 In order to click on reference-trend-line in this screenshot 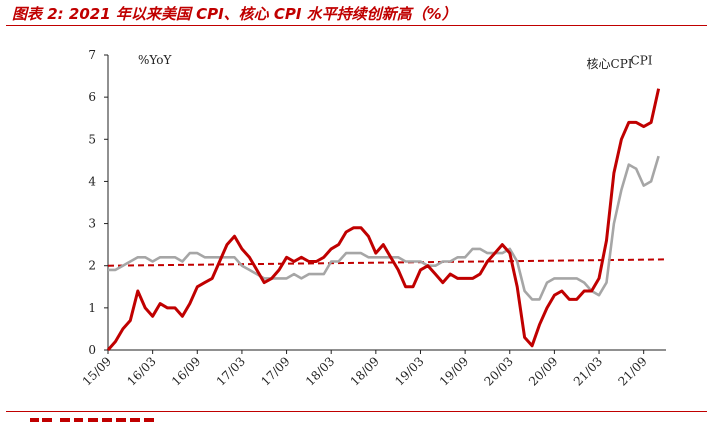, I will do `click(387, 262)`.